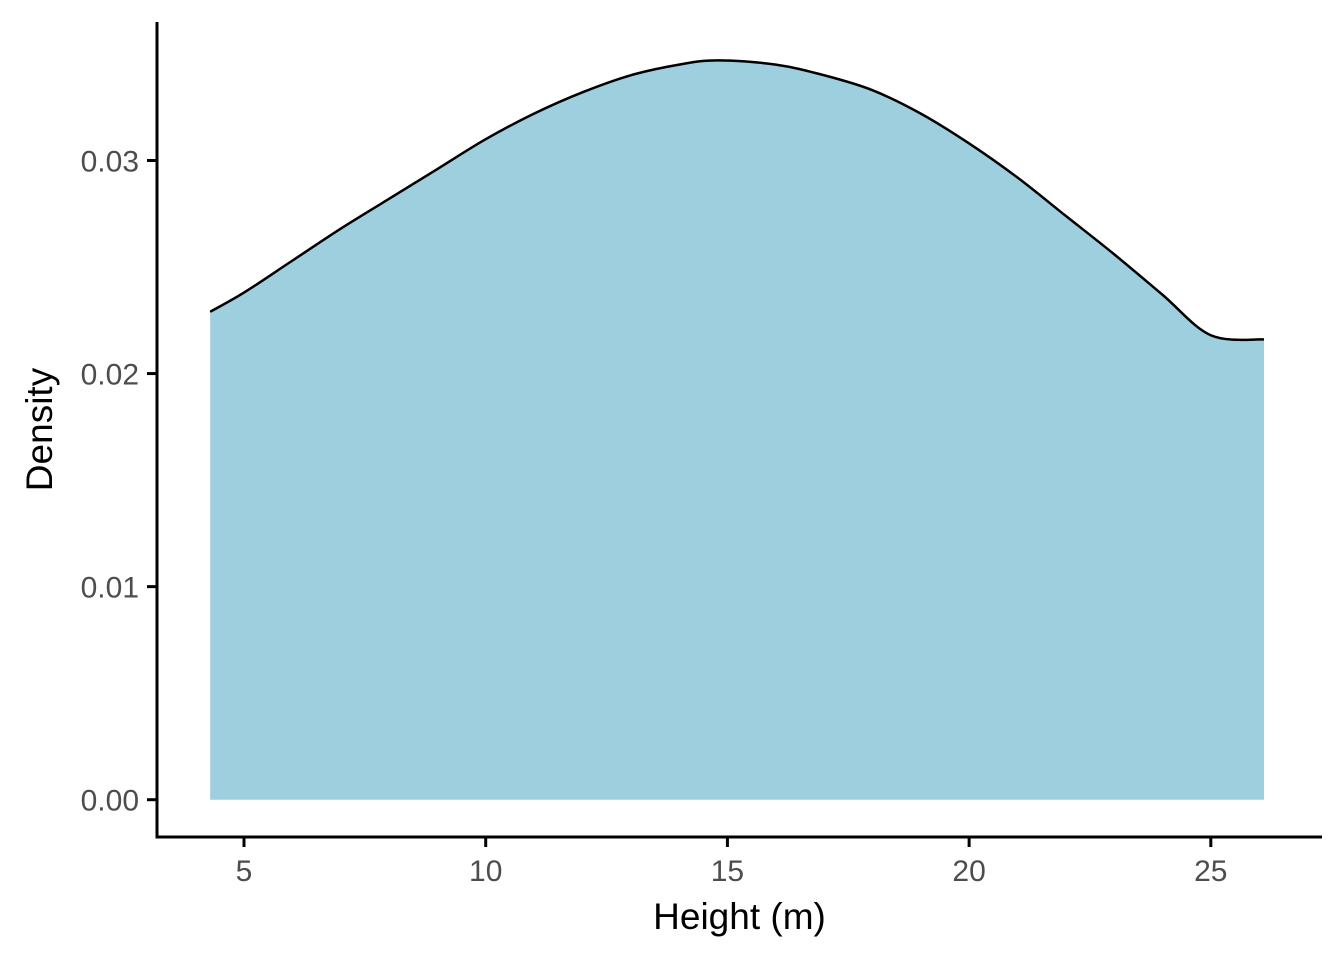 The width and height of the screenshot is (1344, 960). What do you see at coordinates (968, 871) in the screenshot?
I see `x-tick-label: 20` at bounding box center [968, 871].